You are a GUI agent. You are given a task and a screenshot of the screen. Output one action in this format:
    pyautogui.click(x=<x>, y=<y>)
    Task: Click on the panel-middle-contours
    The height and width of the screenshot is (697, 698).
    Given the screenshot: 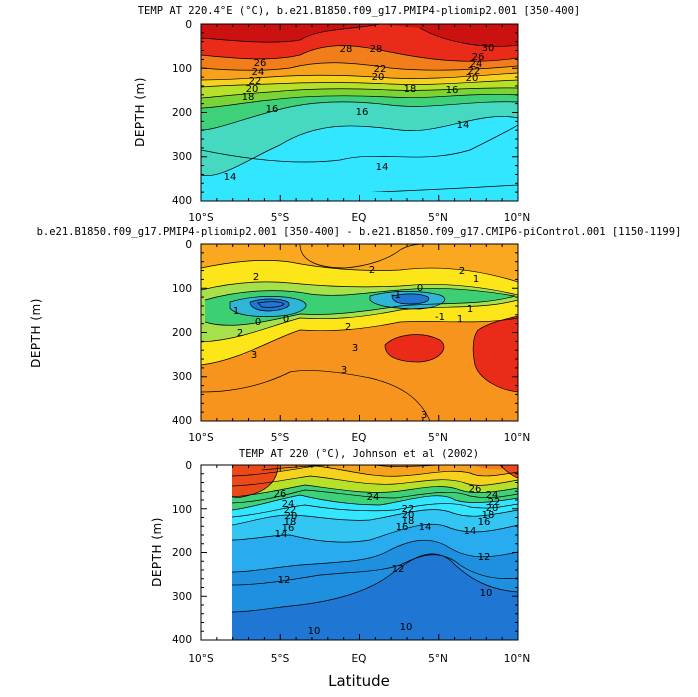 What is the action you would take?
    pyautogui.click(x=359, y=332)
    